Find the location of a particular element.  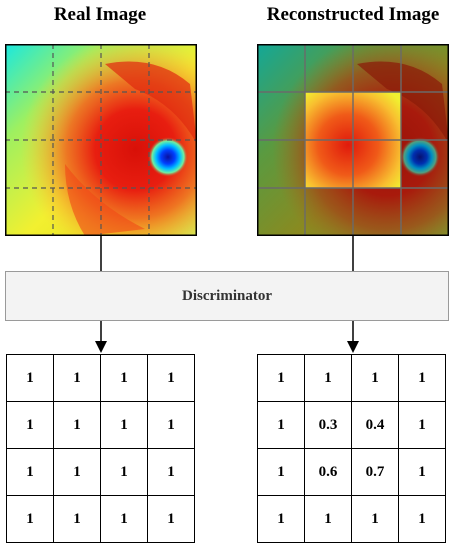

real-image-title: Real Image is located at coordinates (100, 14).